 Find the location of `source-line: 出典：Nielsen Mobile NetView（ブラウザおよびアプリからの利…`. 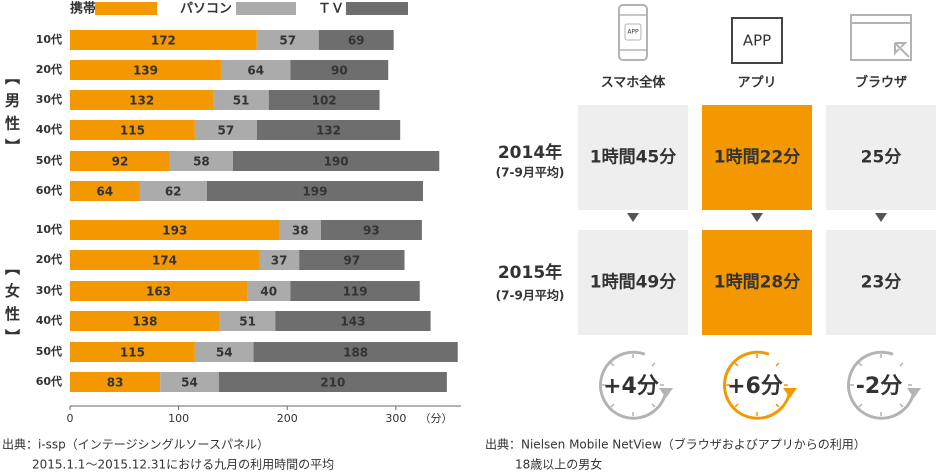

source-line: 出典：Nielsen Mobile NetView（ブラウザおよびアプリからの利… is located at coordinates (675, 444).